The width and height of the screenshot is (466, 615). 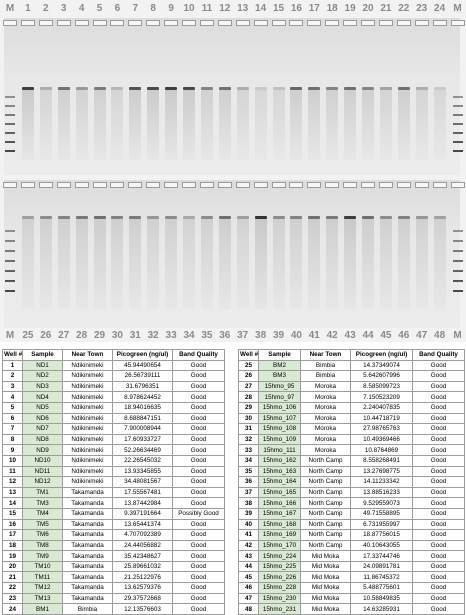 I want to click on picogreen-value: 5.642607996, so click(x=381, y=376).